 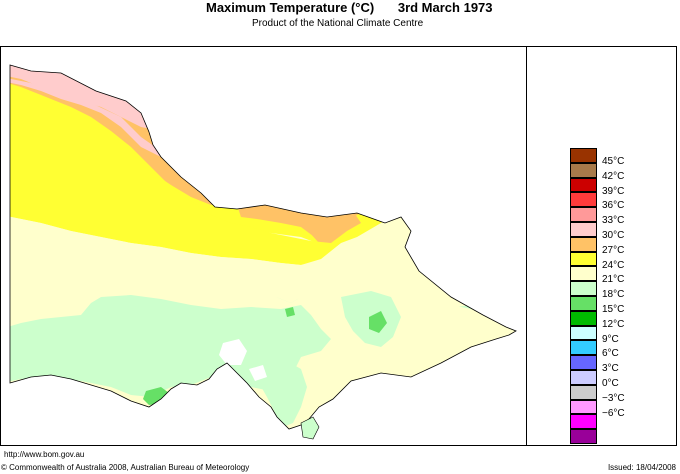 What do you see at coordinates (641, 467) in the screenshot?
I see `footer-issued: Issued: 18/04/2008` at bounding box center [641, 467].